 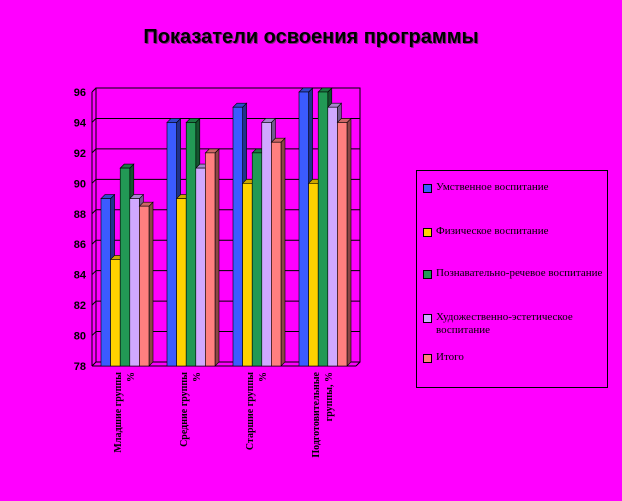 What do you see at coordinates (80, 245) in the screenshot?
I see `y-tick-label: 86` at bounding box center [80, 245].